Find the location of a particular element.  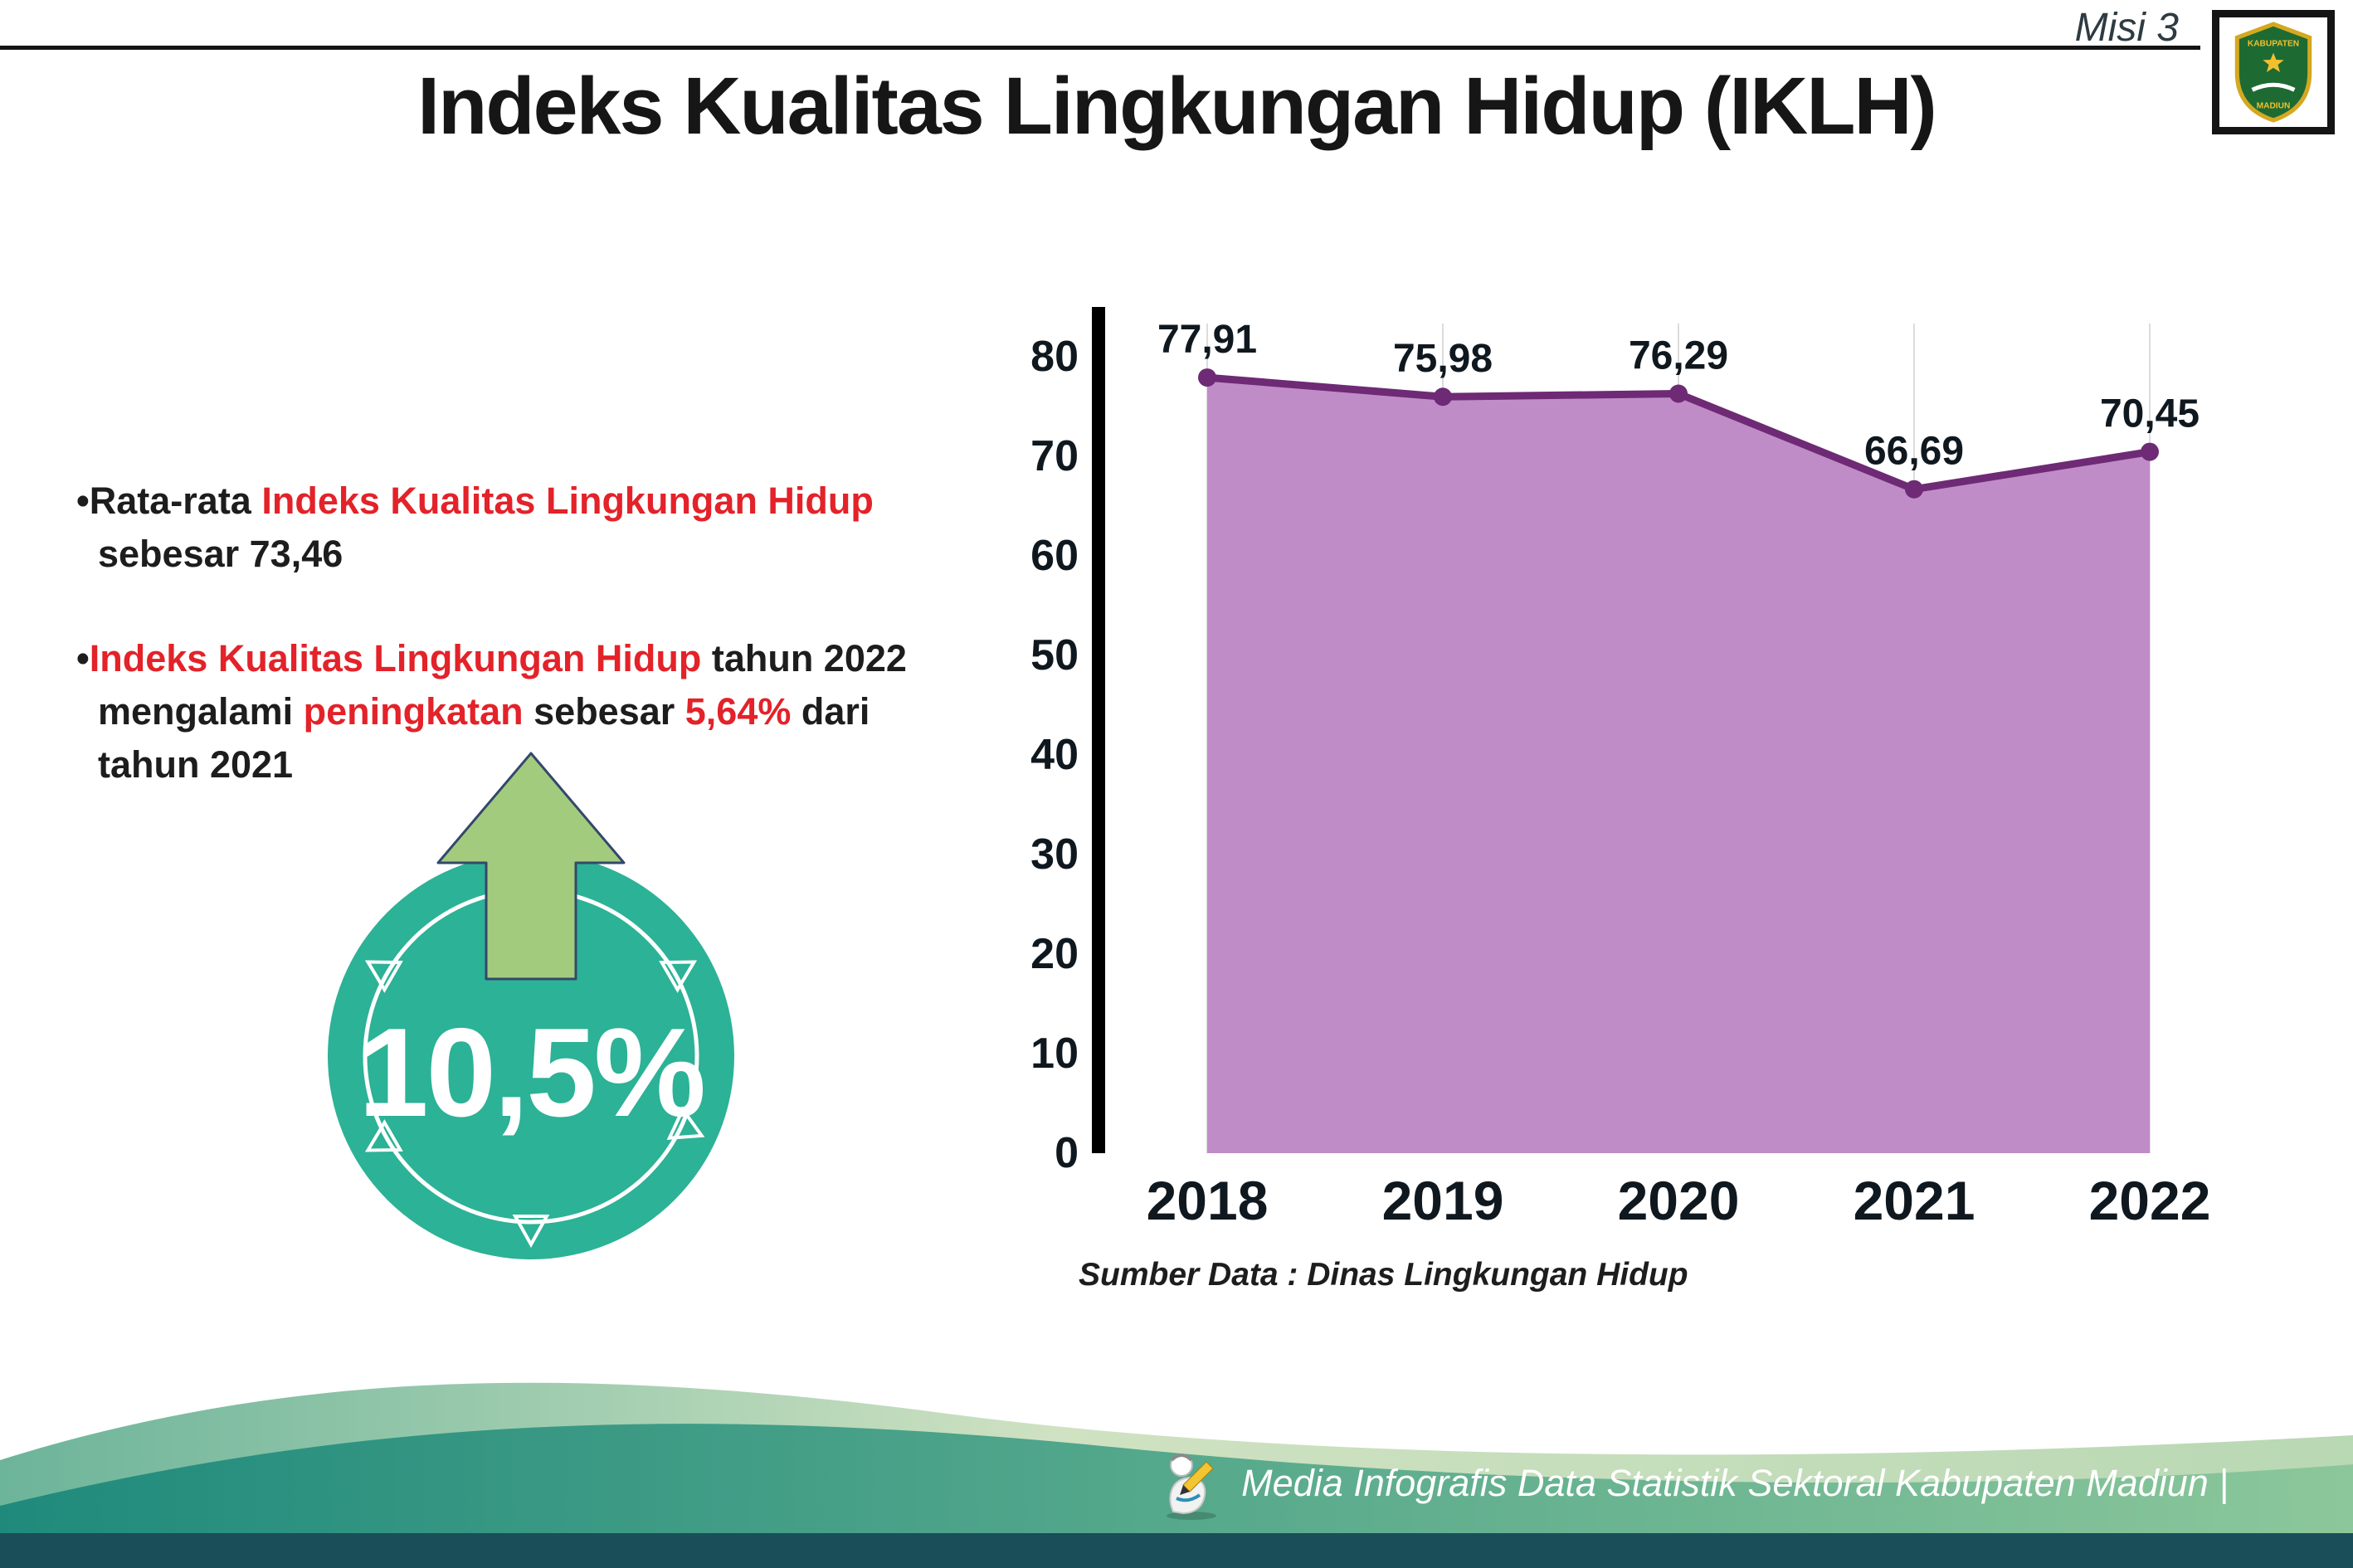

crest-icon: KABUPATEN MADIUN is located at coordinates (2273, 72).